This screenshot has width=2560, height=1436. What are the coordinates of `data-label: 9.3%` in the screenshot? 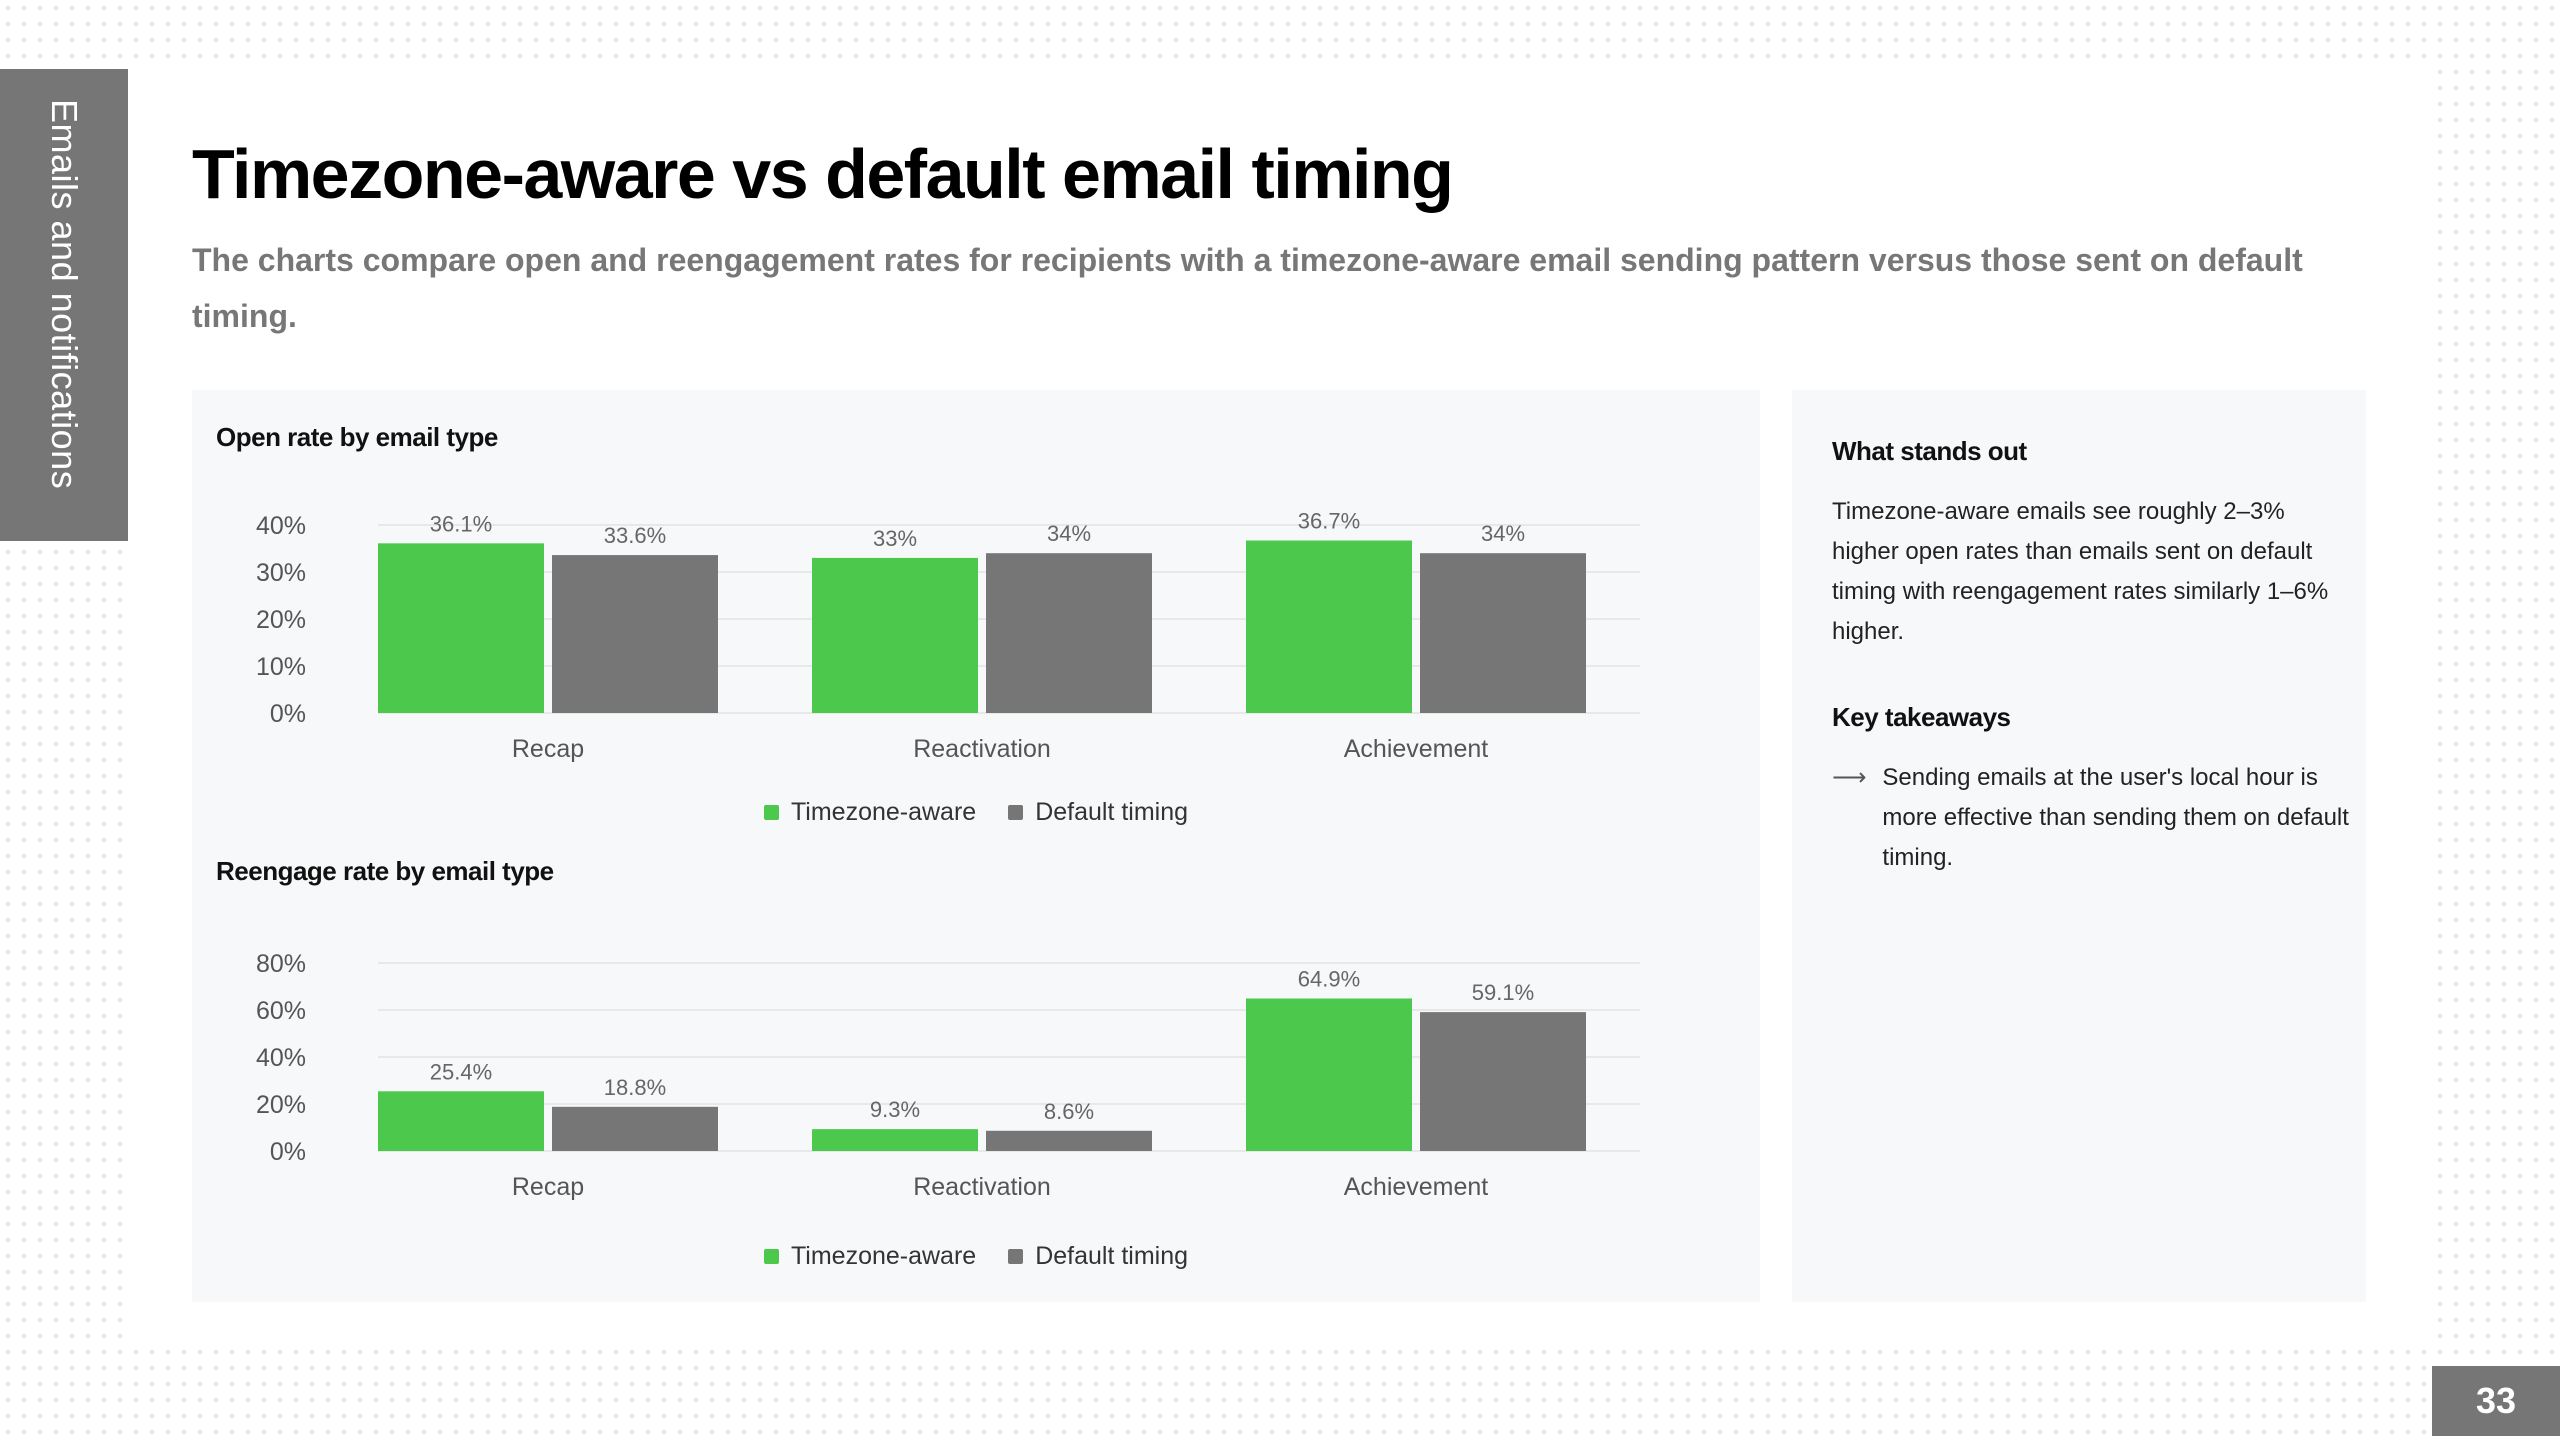 It's located at (895, 1109).